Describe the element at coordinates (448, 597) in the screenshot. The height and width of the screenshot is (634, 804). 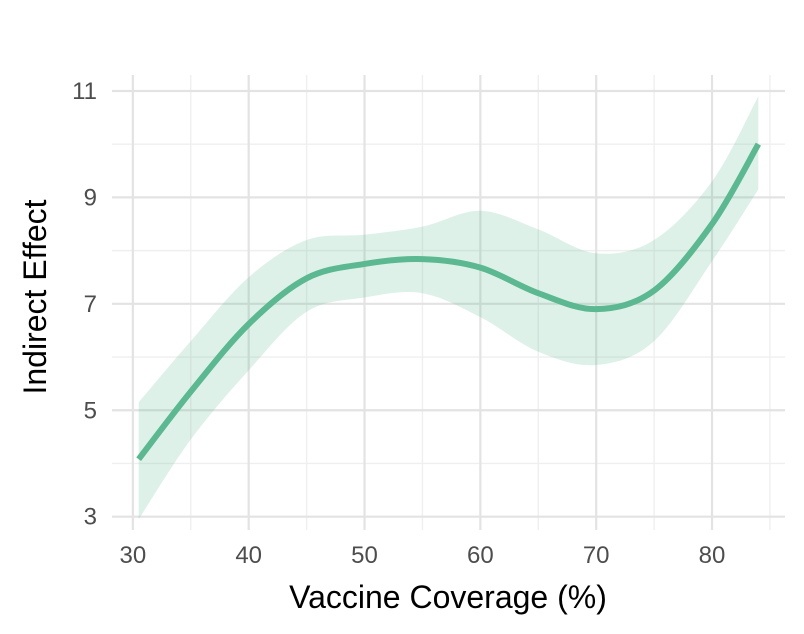
I see `x-axis-title: Vaccine Coverage (%)` at that location.